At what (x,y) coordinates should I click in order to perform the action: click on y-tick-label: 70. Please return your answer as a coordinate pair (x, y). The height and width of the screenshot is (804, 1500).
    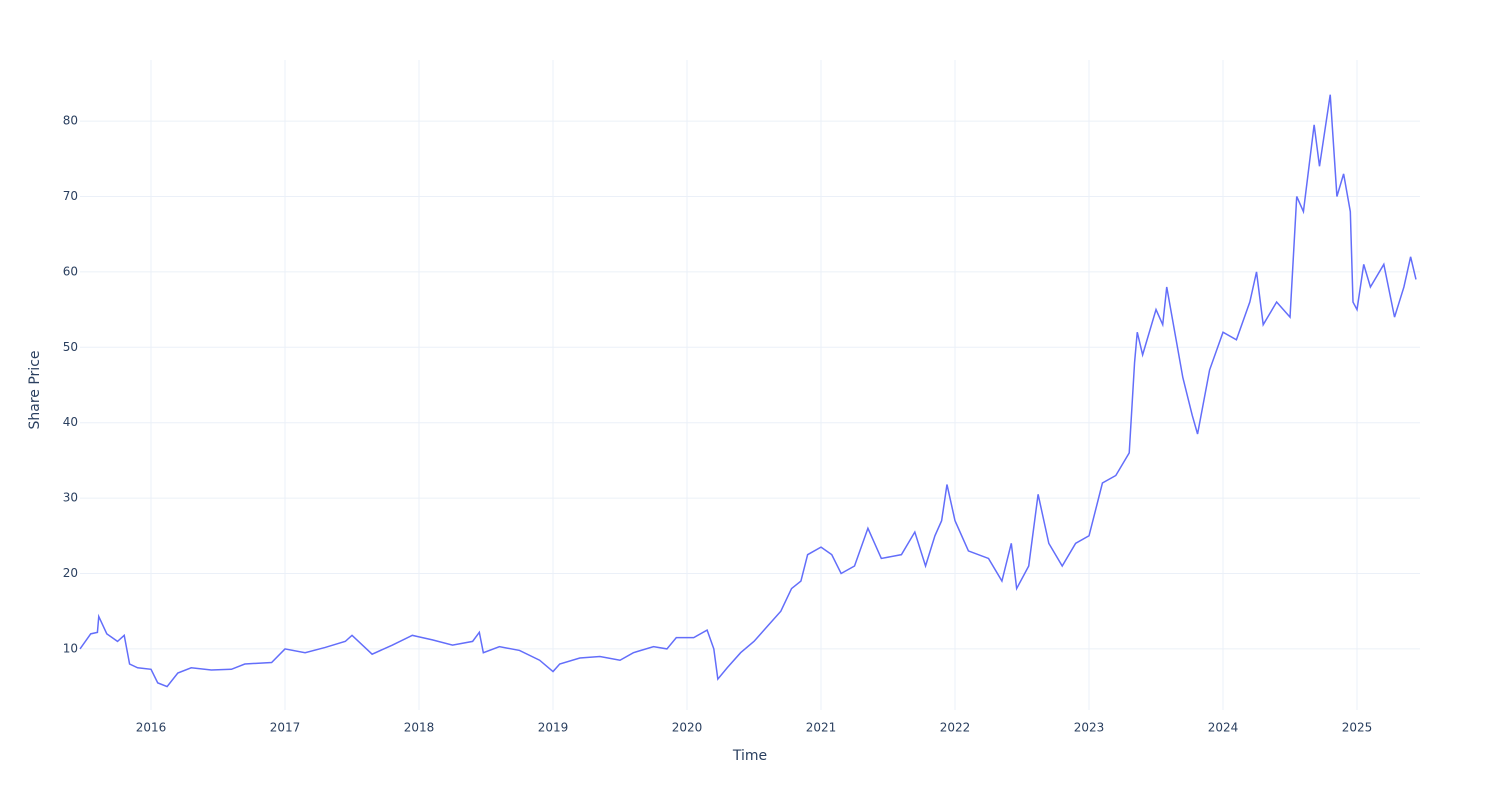
    Looking at the image, I should click on (70, 196).